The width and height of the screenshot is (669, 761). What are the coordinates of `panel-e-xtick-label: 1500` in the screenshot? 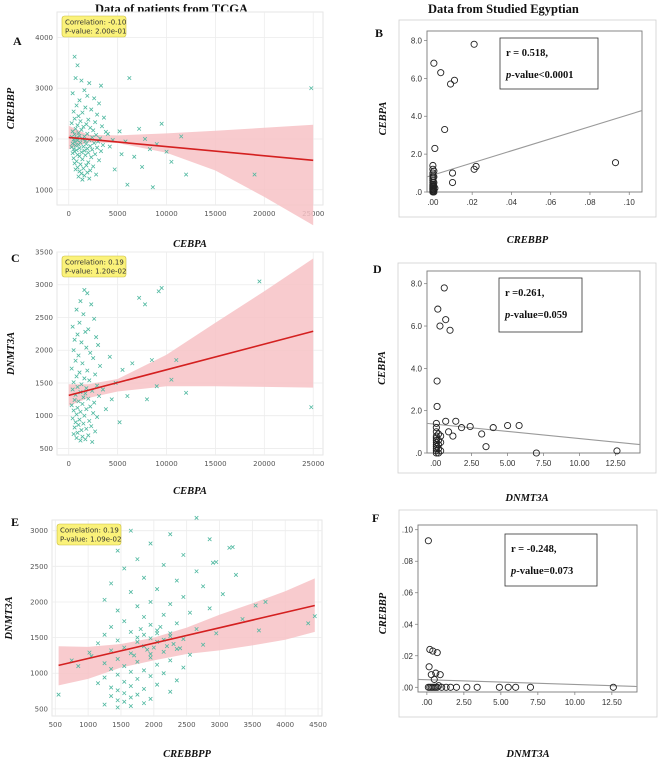 It's located at (121, 725).